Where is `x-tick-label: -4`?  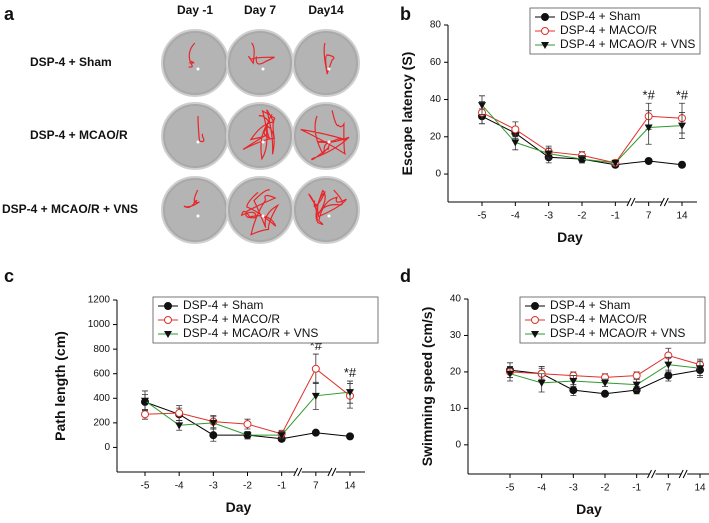 x-tick-label: -4 is located at coordinates (179, 486).